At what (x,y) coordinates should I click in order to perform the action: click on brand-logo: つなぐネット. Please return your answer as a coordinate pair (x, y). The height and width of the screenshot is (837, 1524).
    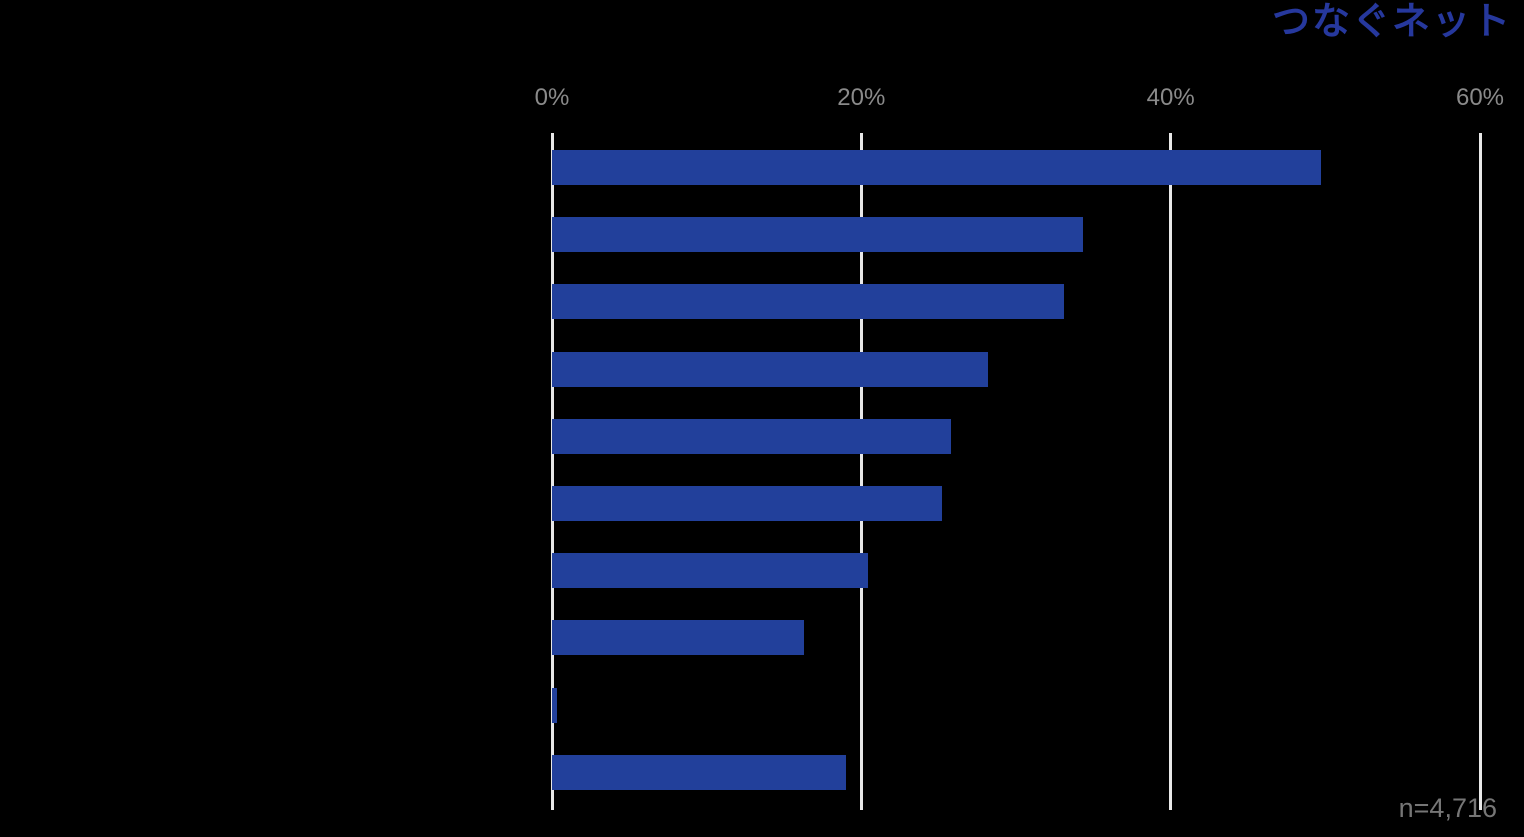
    Looking at the image, I should click on (1391, 22).